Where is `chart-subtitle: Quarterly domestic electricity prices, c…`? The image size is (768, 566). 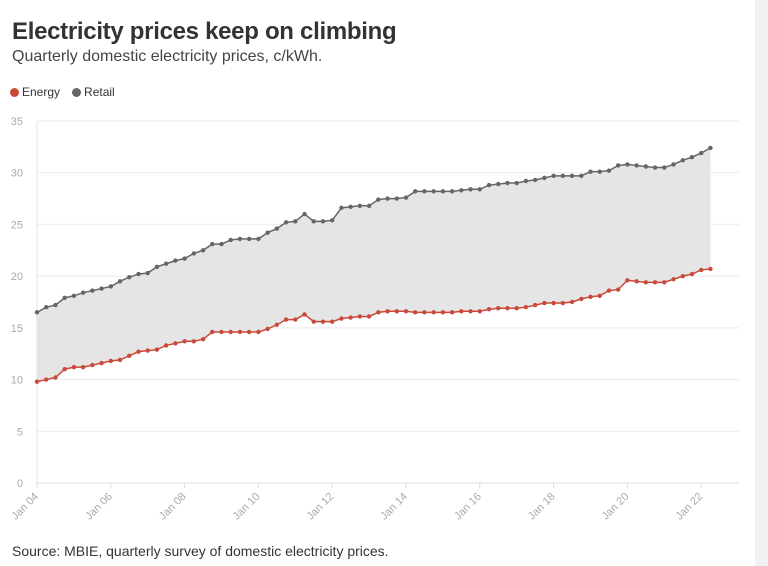 chart-subtitle: Quarterly domestic electricity prices, c… is located at coordinates (167, 56).